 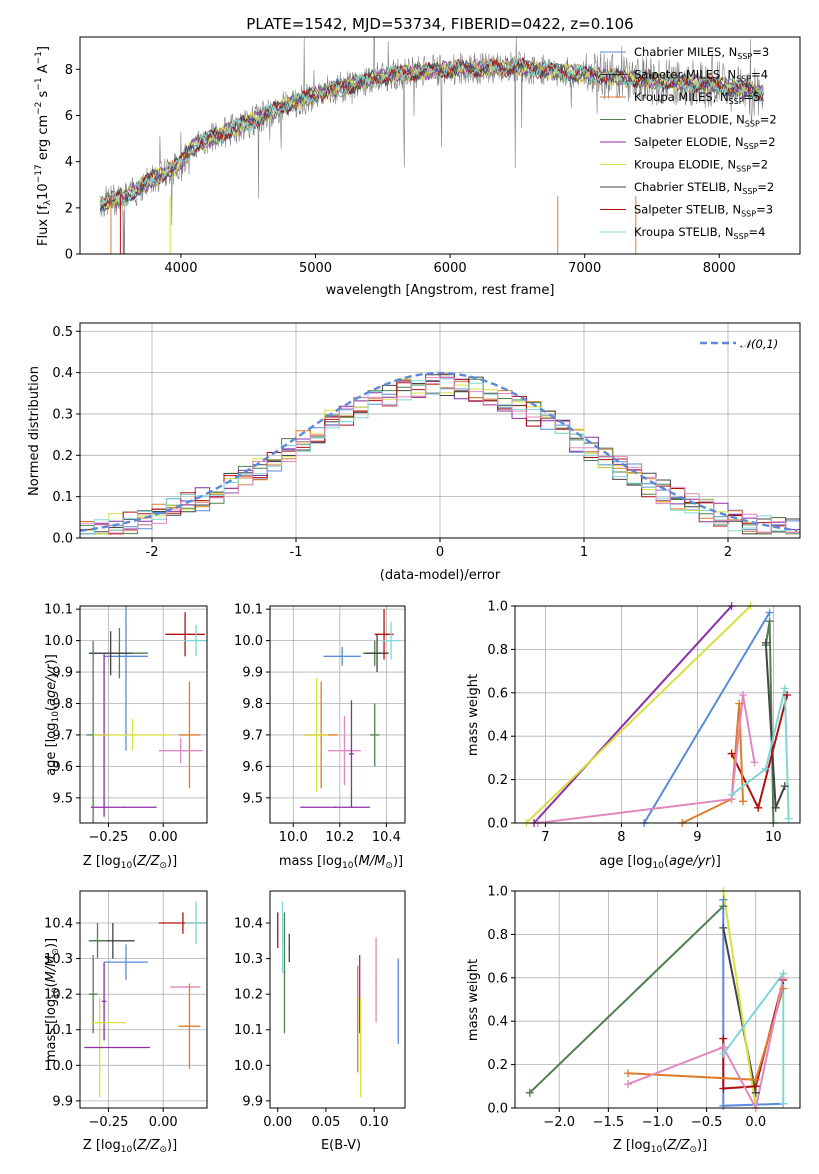 I want to click on mwZ-ytick-label: 0.8, so click(x=497, y=935).